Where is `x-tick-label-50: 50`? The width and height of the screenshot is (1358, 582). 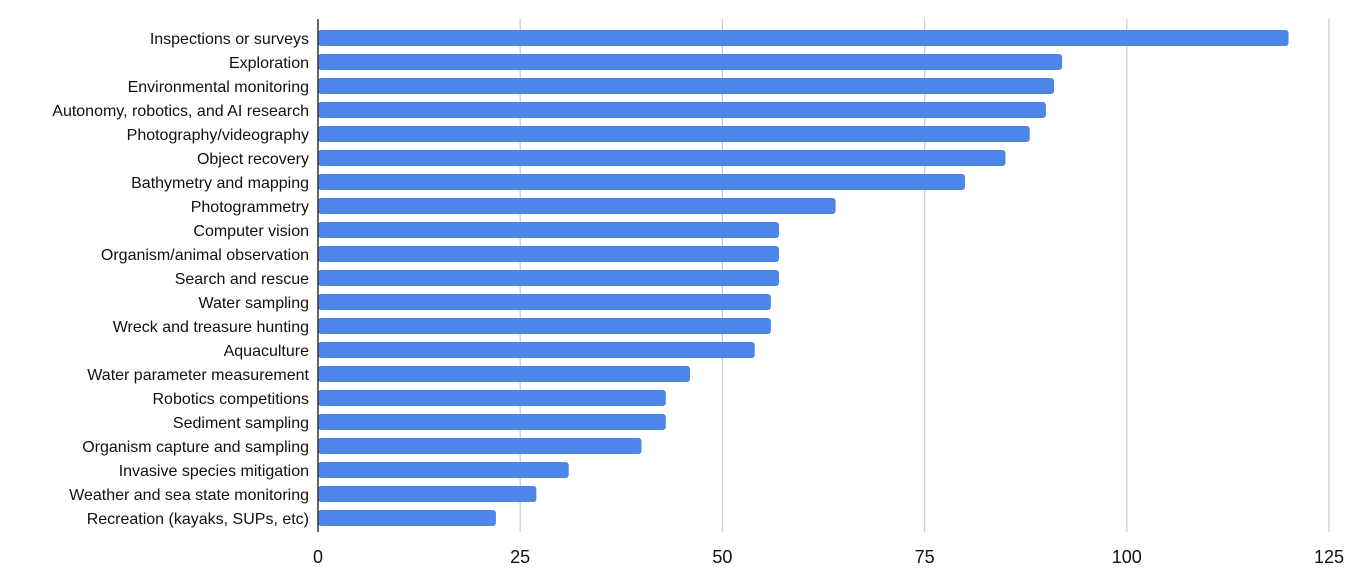
x-tick-label-50: 50 is located at coordinates (722, 557).